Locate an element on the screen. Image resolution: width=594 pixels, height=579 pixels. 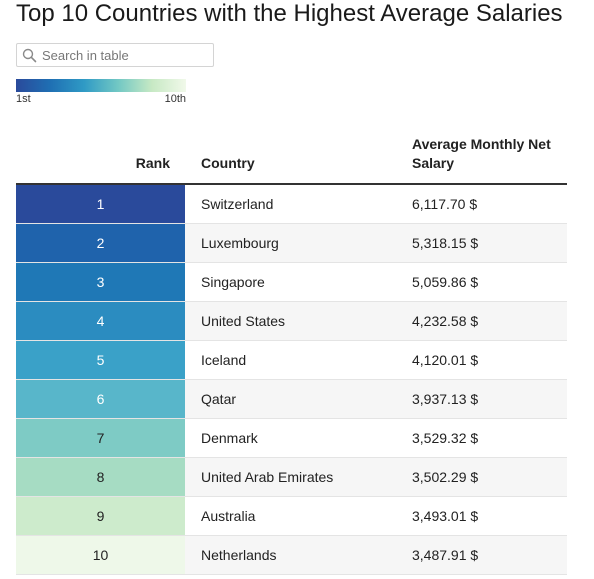
rank-cell: 8 is located at coordinates (100, 477).